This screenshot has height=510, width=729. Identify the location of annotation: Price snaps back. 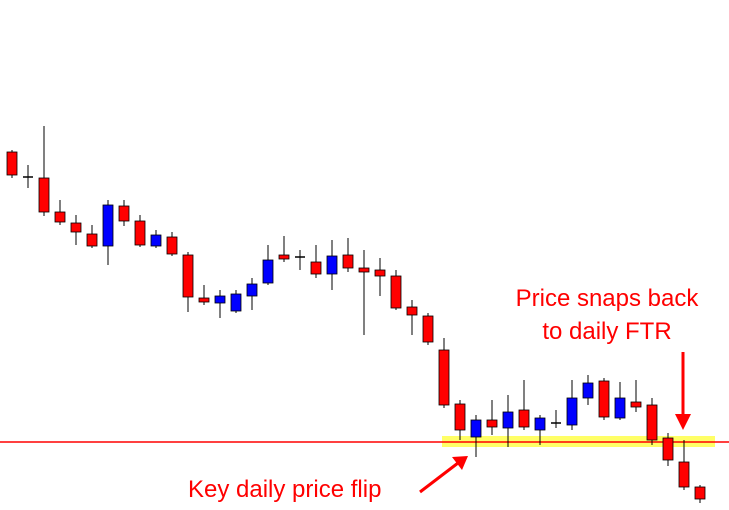
(608, 298).